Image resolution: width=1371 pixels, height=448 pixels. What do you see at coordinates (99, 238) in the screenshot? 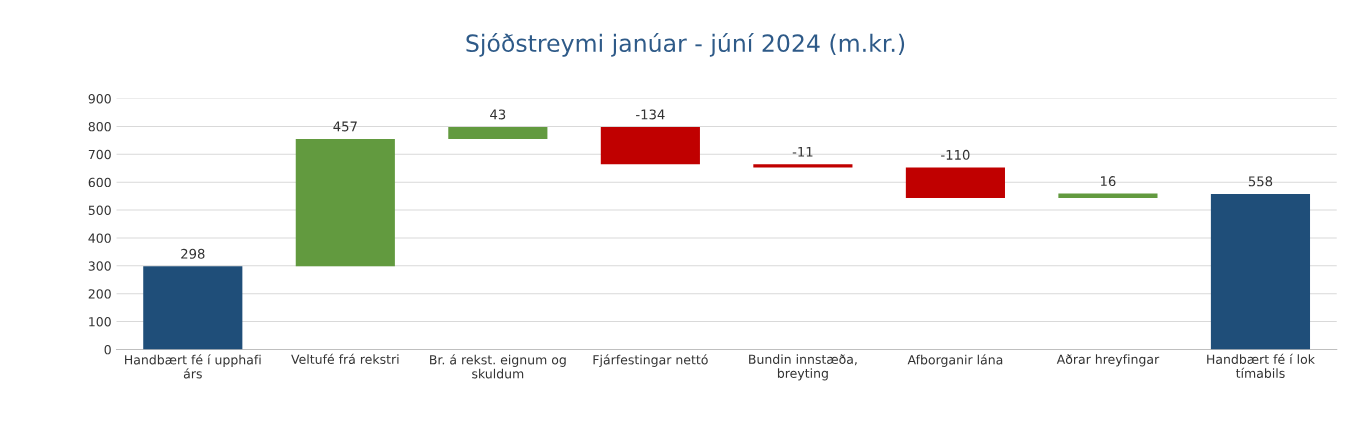
I see `y-tick-label: 400` at bounding box center [99, 238].